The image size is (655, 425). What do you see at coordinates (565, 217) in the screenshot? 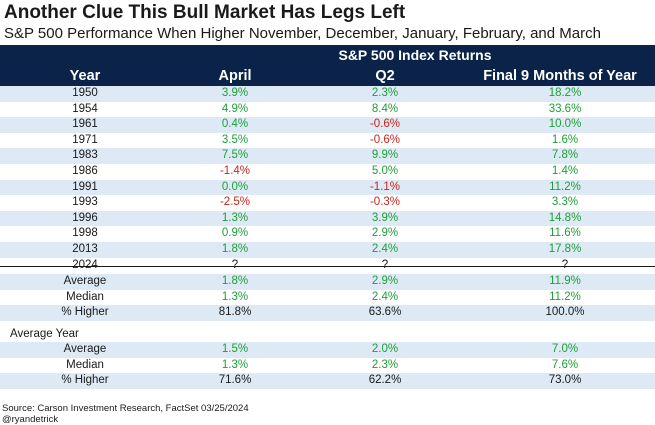
I see `cell-final9: 14.8%` at bounding box center [565, 217].